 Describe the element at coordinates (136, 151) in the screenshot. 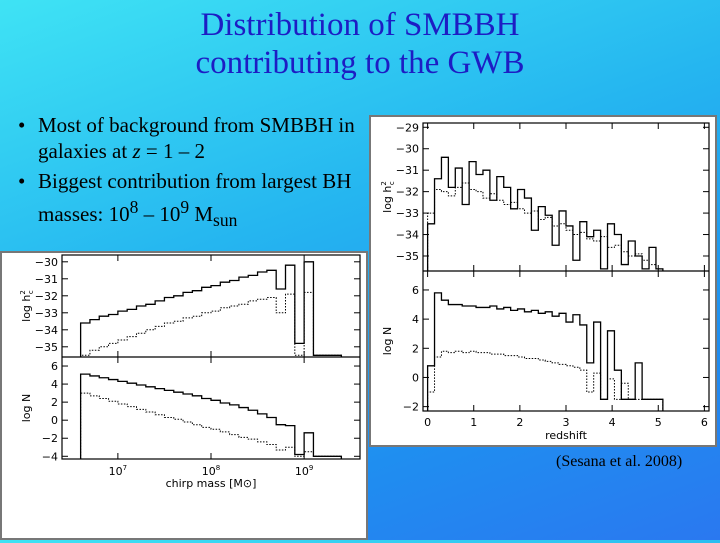

I see `bullet-italic: z` at that location.